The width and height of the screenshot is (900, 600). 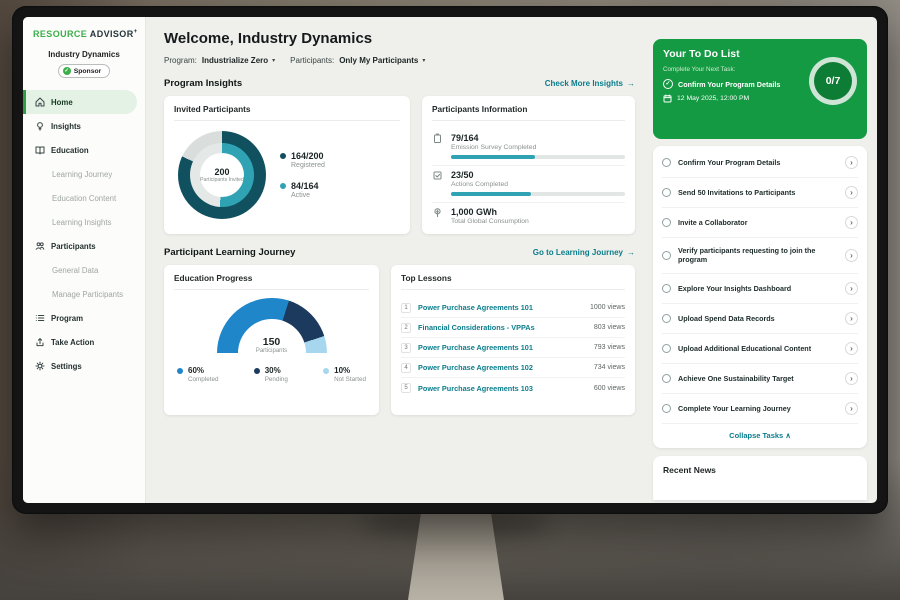 I want to click on todo-time-label: 12 May 2025, 12:00 PM, so click(x=713, y=98).